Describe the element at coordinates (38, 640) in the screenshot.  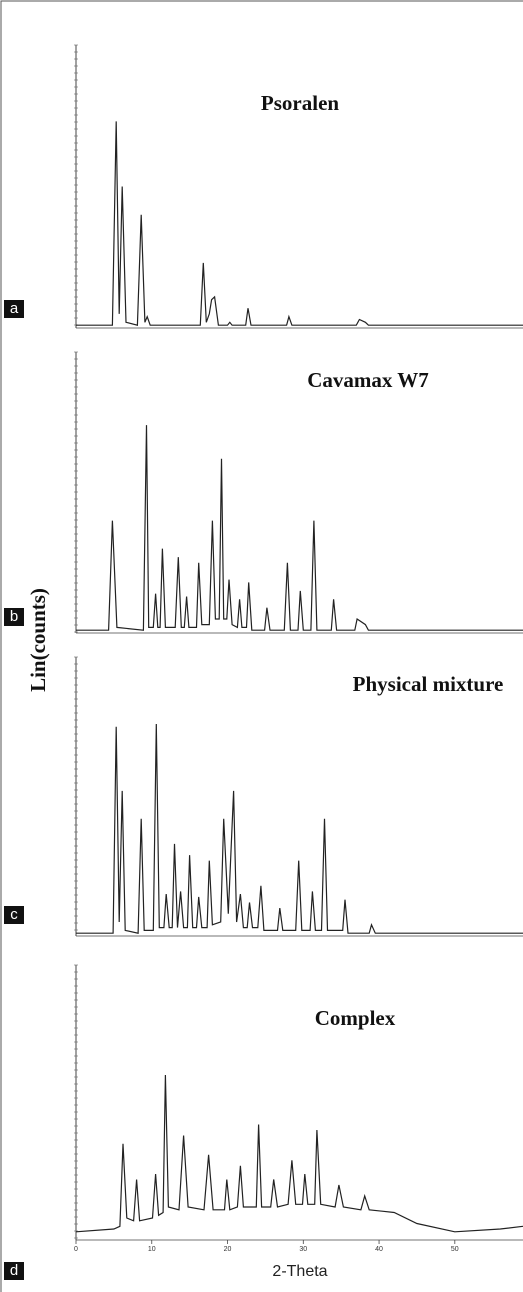
I see `y-axis-label: Lin(counts)` at that location.